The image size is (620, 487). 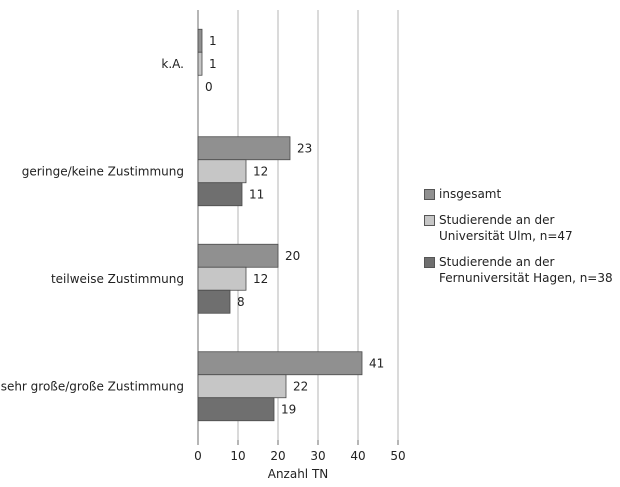 What do you see at coordinates (92, 386) in the screenshot?
I see `category-label-sehr-grosse-grosse-zustimmung: sehr große/große Zustimmung` at bounding box center [92, 386].